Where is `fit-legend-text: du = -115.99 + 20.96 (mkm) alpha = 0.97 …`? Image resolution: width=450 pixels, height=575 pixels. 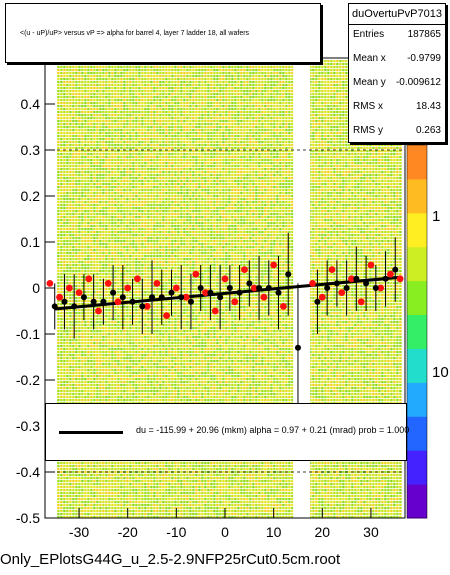 fit-legend-text: du = -115.99 + 20.96 (mkm) alpha = 0.97 … is located at coordinates (273, 430).